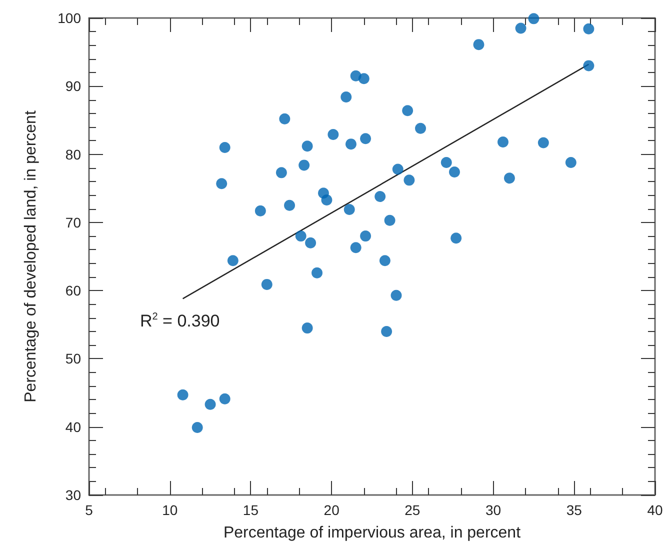  What do you see at coordinates (73, 222) in the screenshot?
I see `y-tick-label: 70` at bounding box center [73, 222].